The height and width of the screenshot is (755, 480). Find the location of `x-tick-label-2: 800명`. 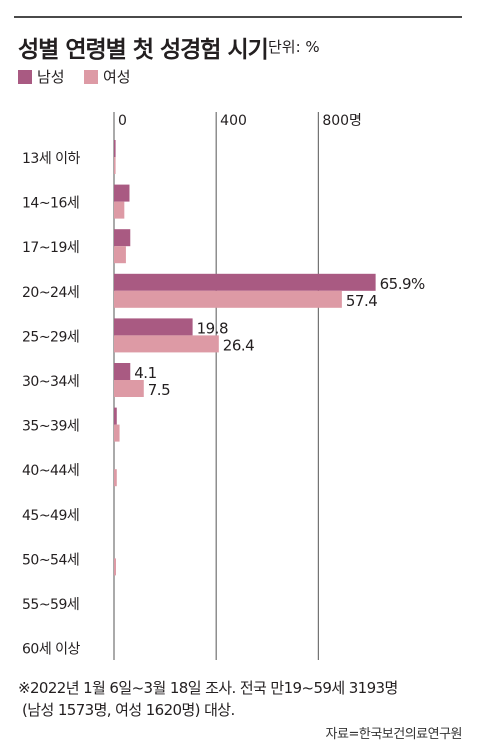

x-tick-label-2: 800명 is located at coordinates (342, 121).